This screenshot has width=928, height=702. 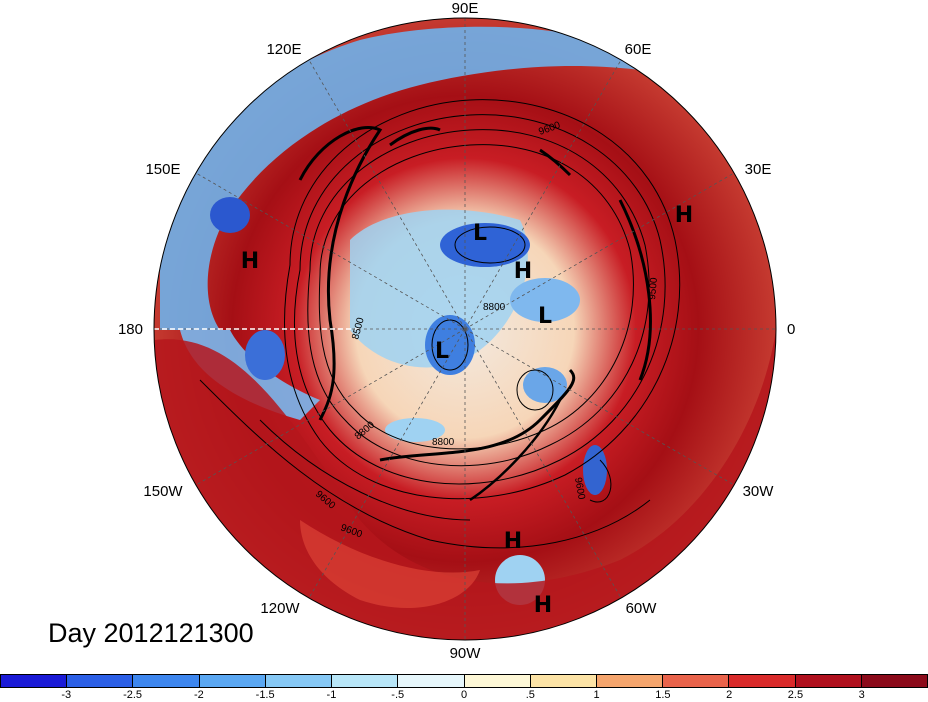 What do you see at coordinates (198, 695) in the screenshot?
I see `colorbar-tick-label: -2` at bounding box center [198, 695].